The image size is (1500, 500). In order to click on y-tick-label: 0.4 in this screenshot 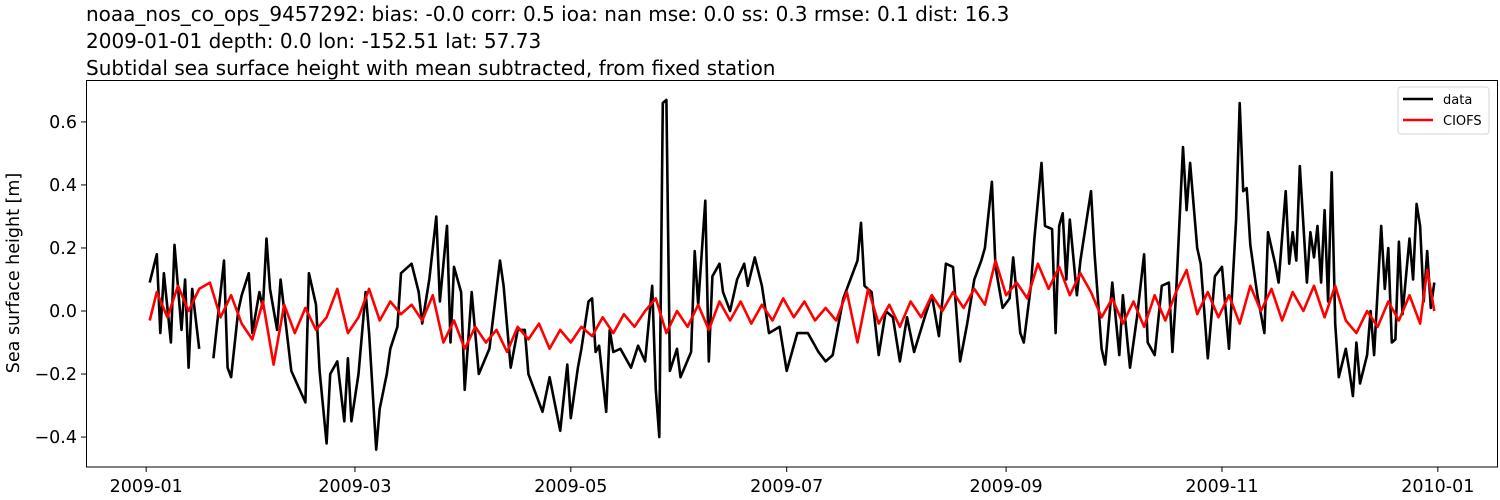, I will do `click(63, 186)`.